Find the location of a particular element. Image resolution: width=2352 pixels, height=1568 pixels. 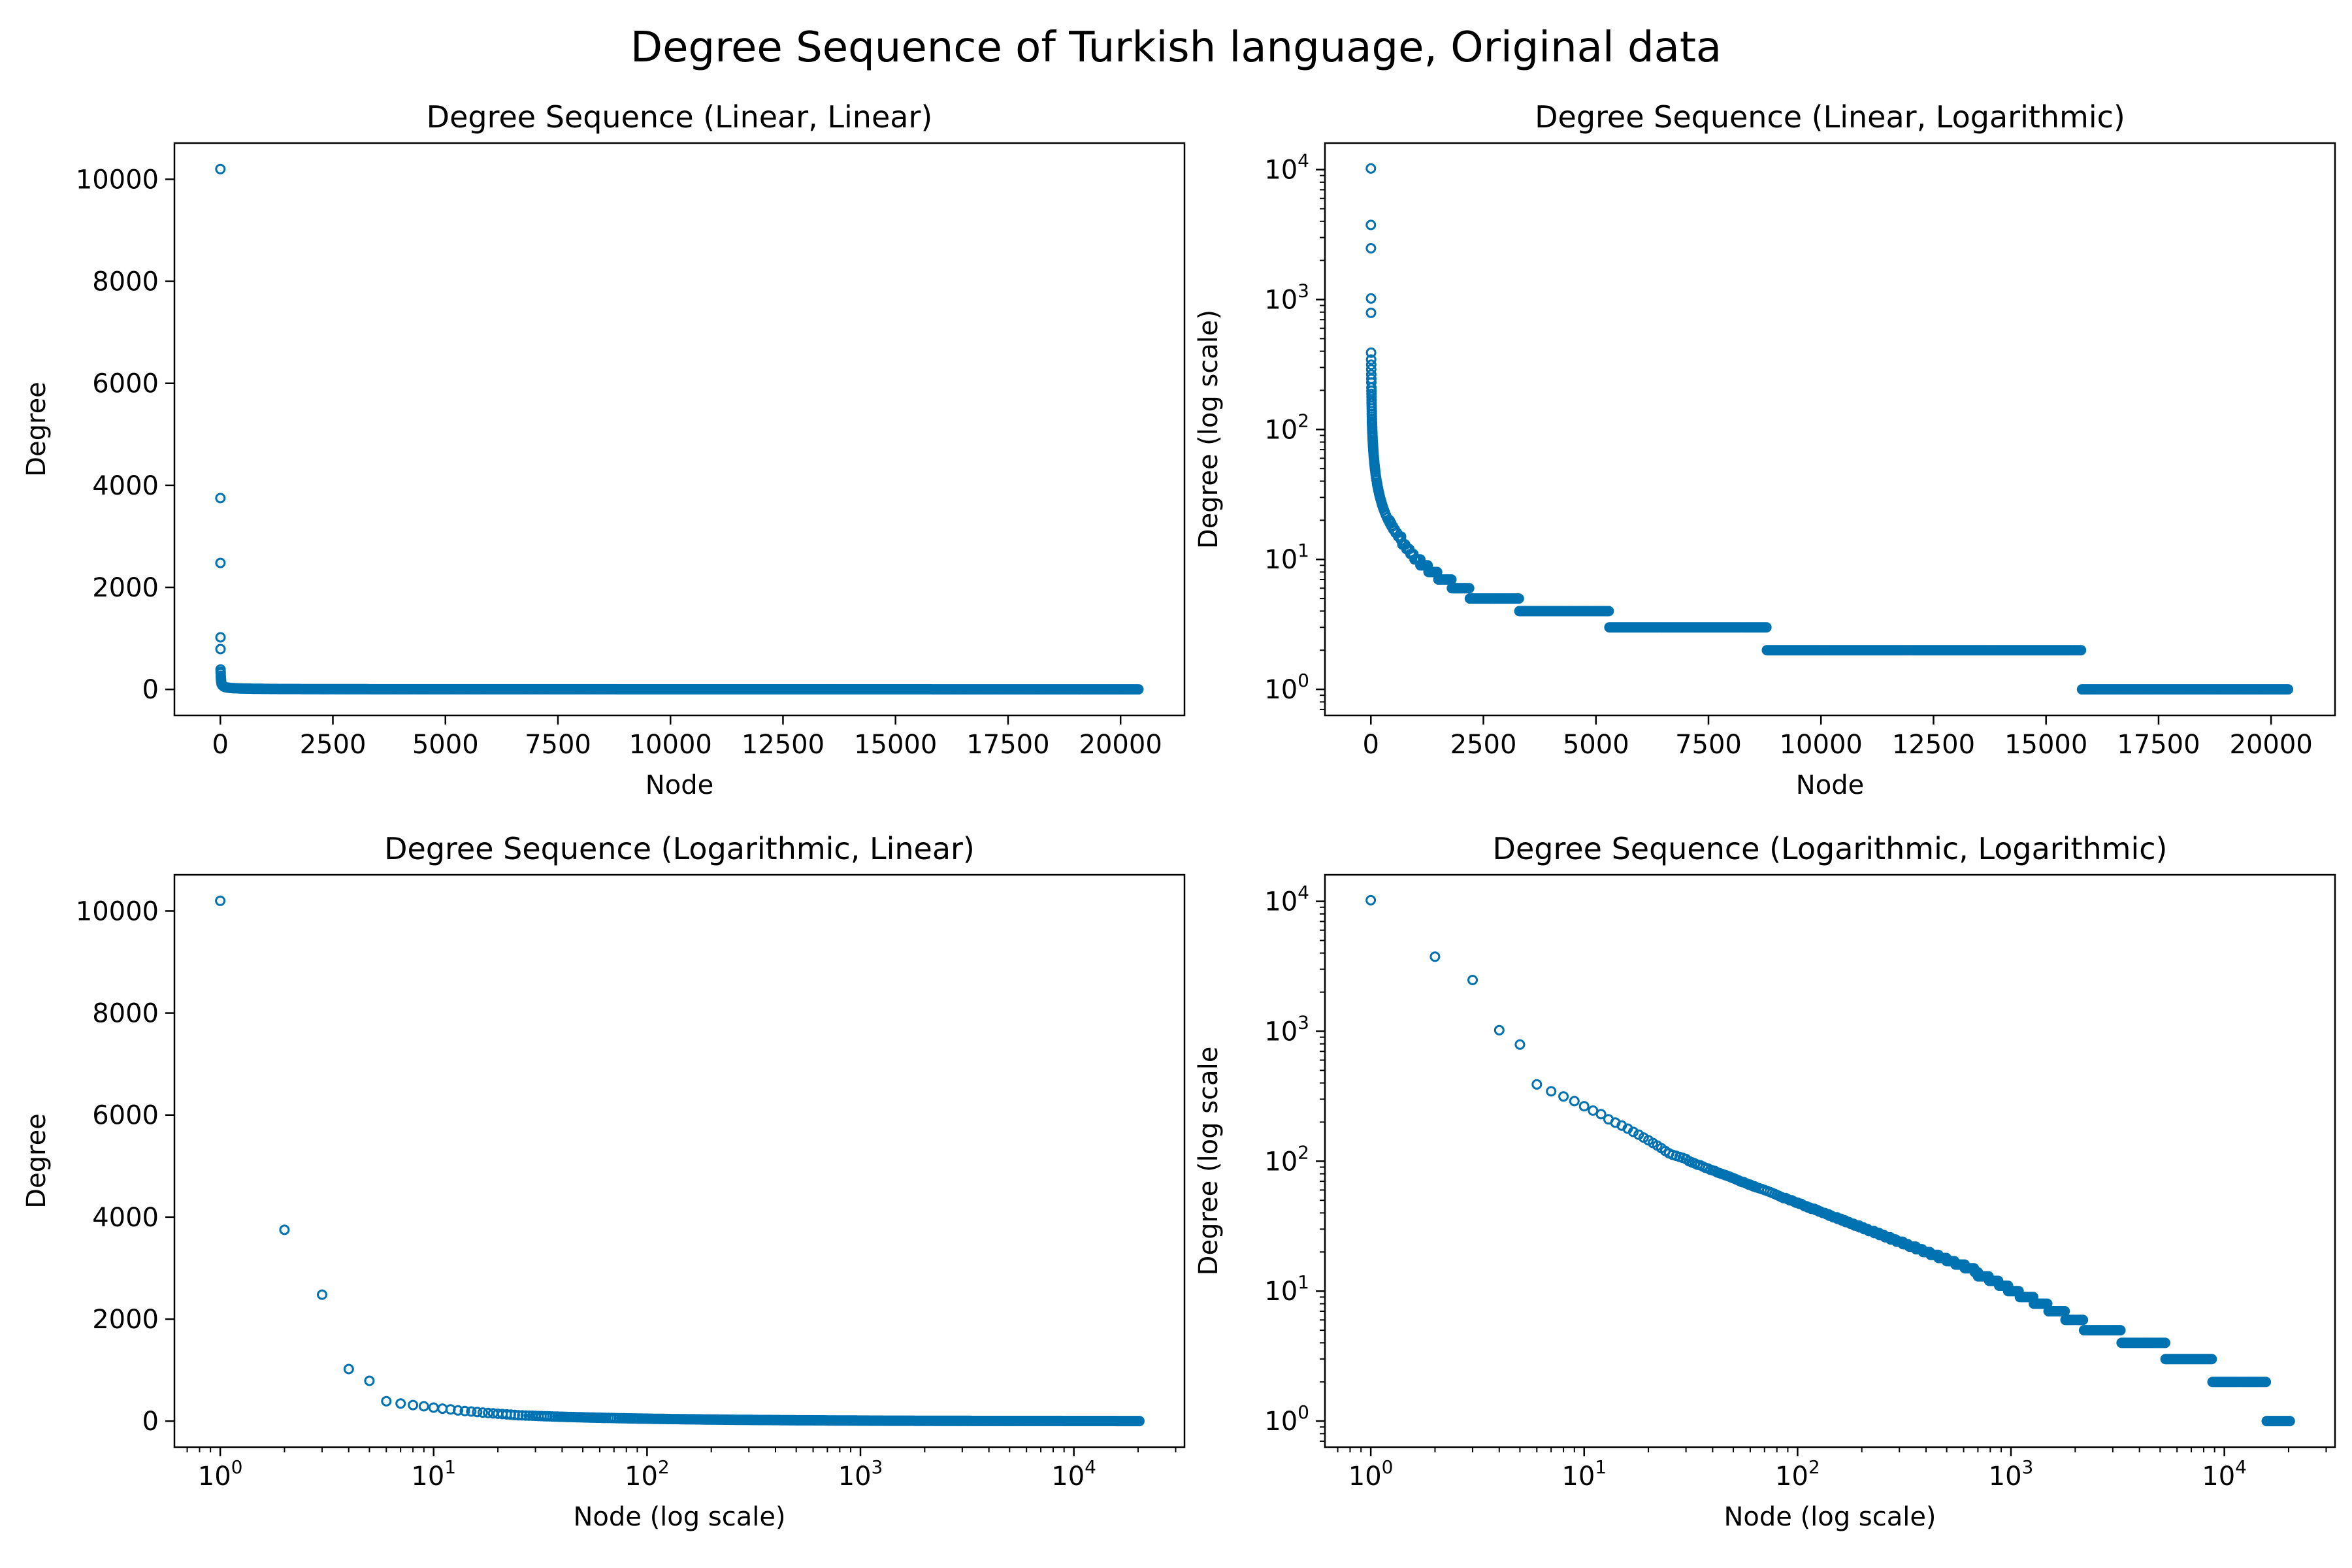

y-axis: 10⁰ 10¹ 10² 10³ 10⁴ Degree (log scale is located at coordinates (1259, 1162).